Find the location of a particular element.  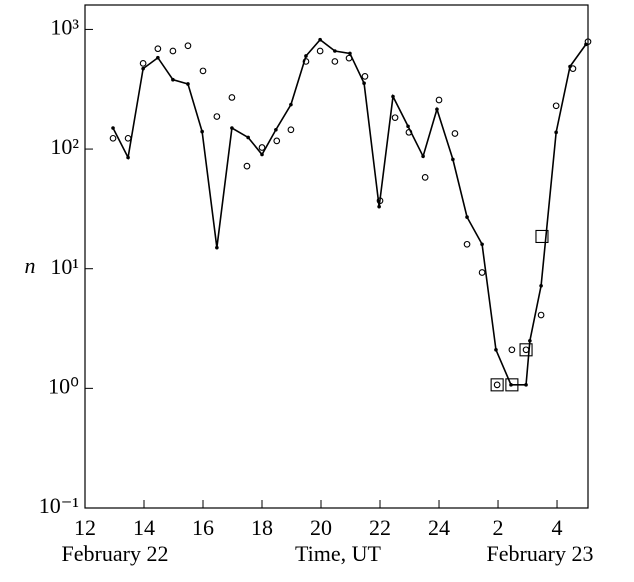

x-tick-label: 18 is located at coordinates (262, 527).